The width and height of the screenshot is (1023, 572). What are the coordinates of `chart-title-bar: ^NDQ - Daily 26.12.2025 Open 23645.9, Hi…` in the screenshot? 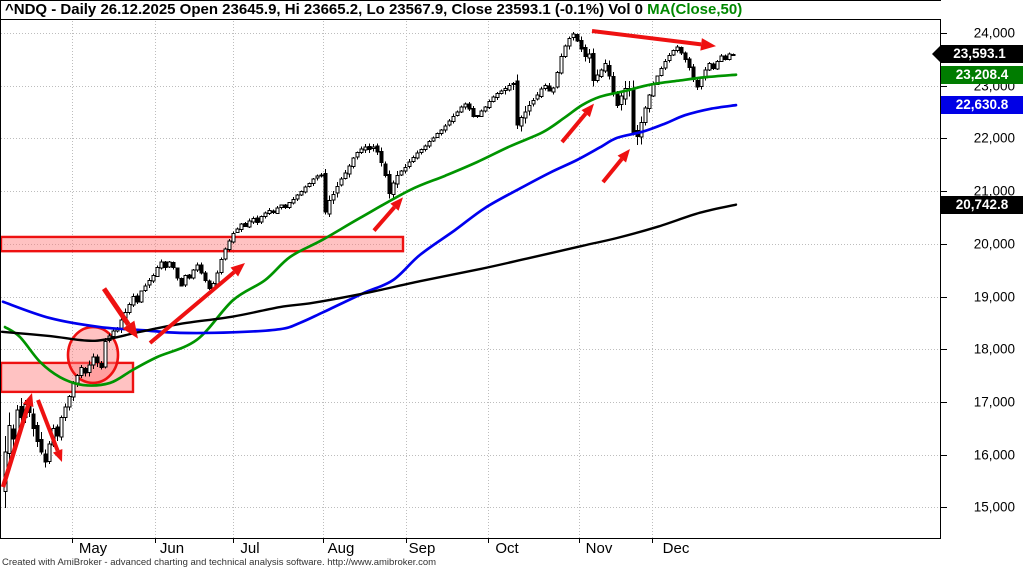 It's located at (473, 10).